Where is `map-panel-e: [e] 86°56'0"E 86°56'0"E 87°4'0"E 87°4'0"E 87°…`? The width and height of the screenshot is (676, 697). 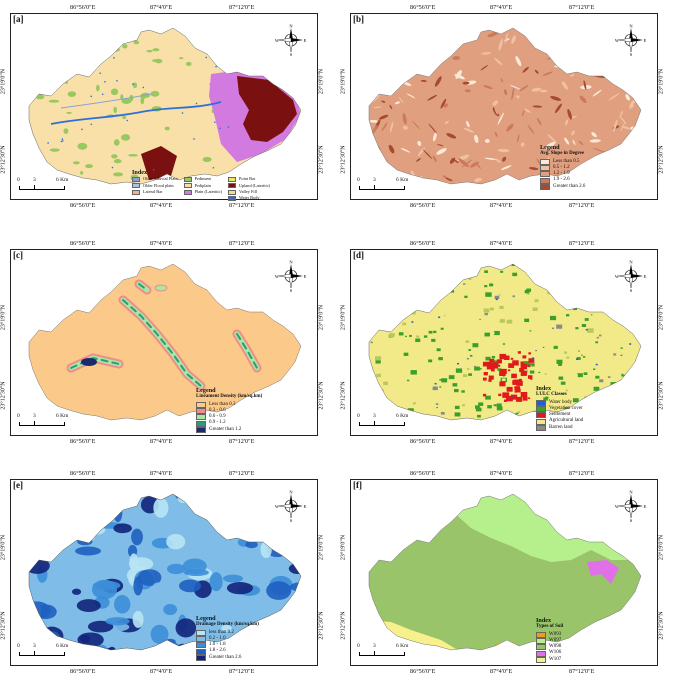
map-panel-e: [e] 86°56'0"E 86°56'0"E 87°4'0"E 87°4'0"E 87°… is located at coordinates (163, 571).